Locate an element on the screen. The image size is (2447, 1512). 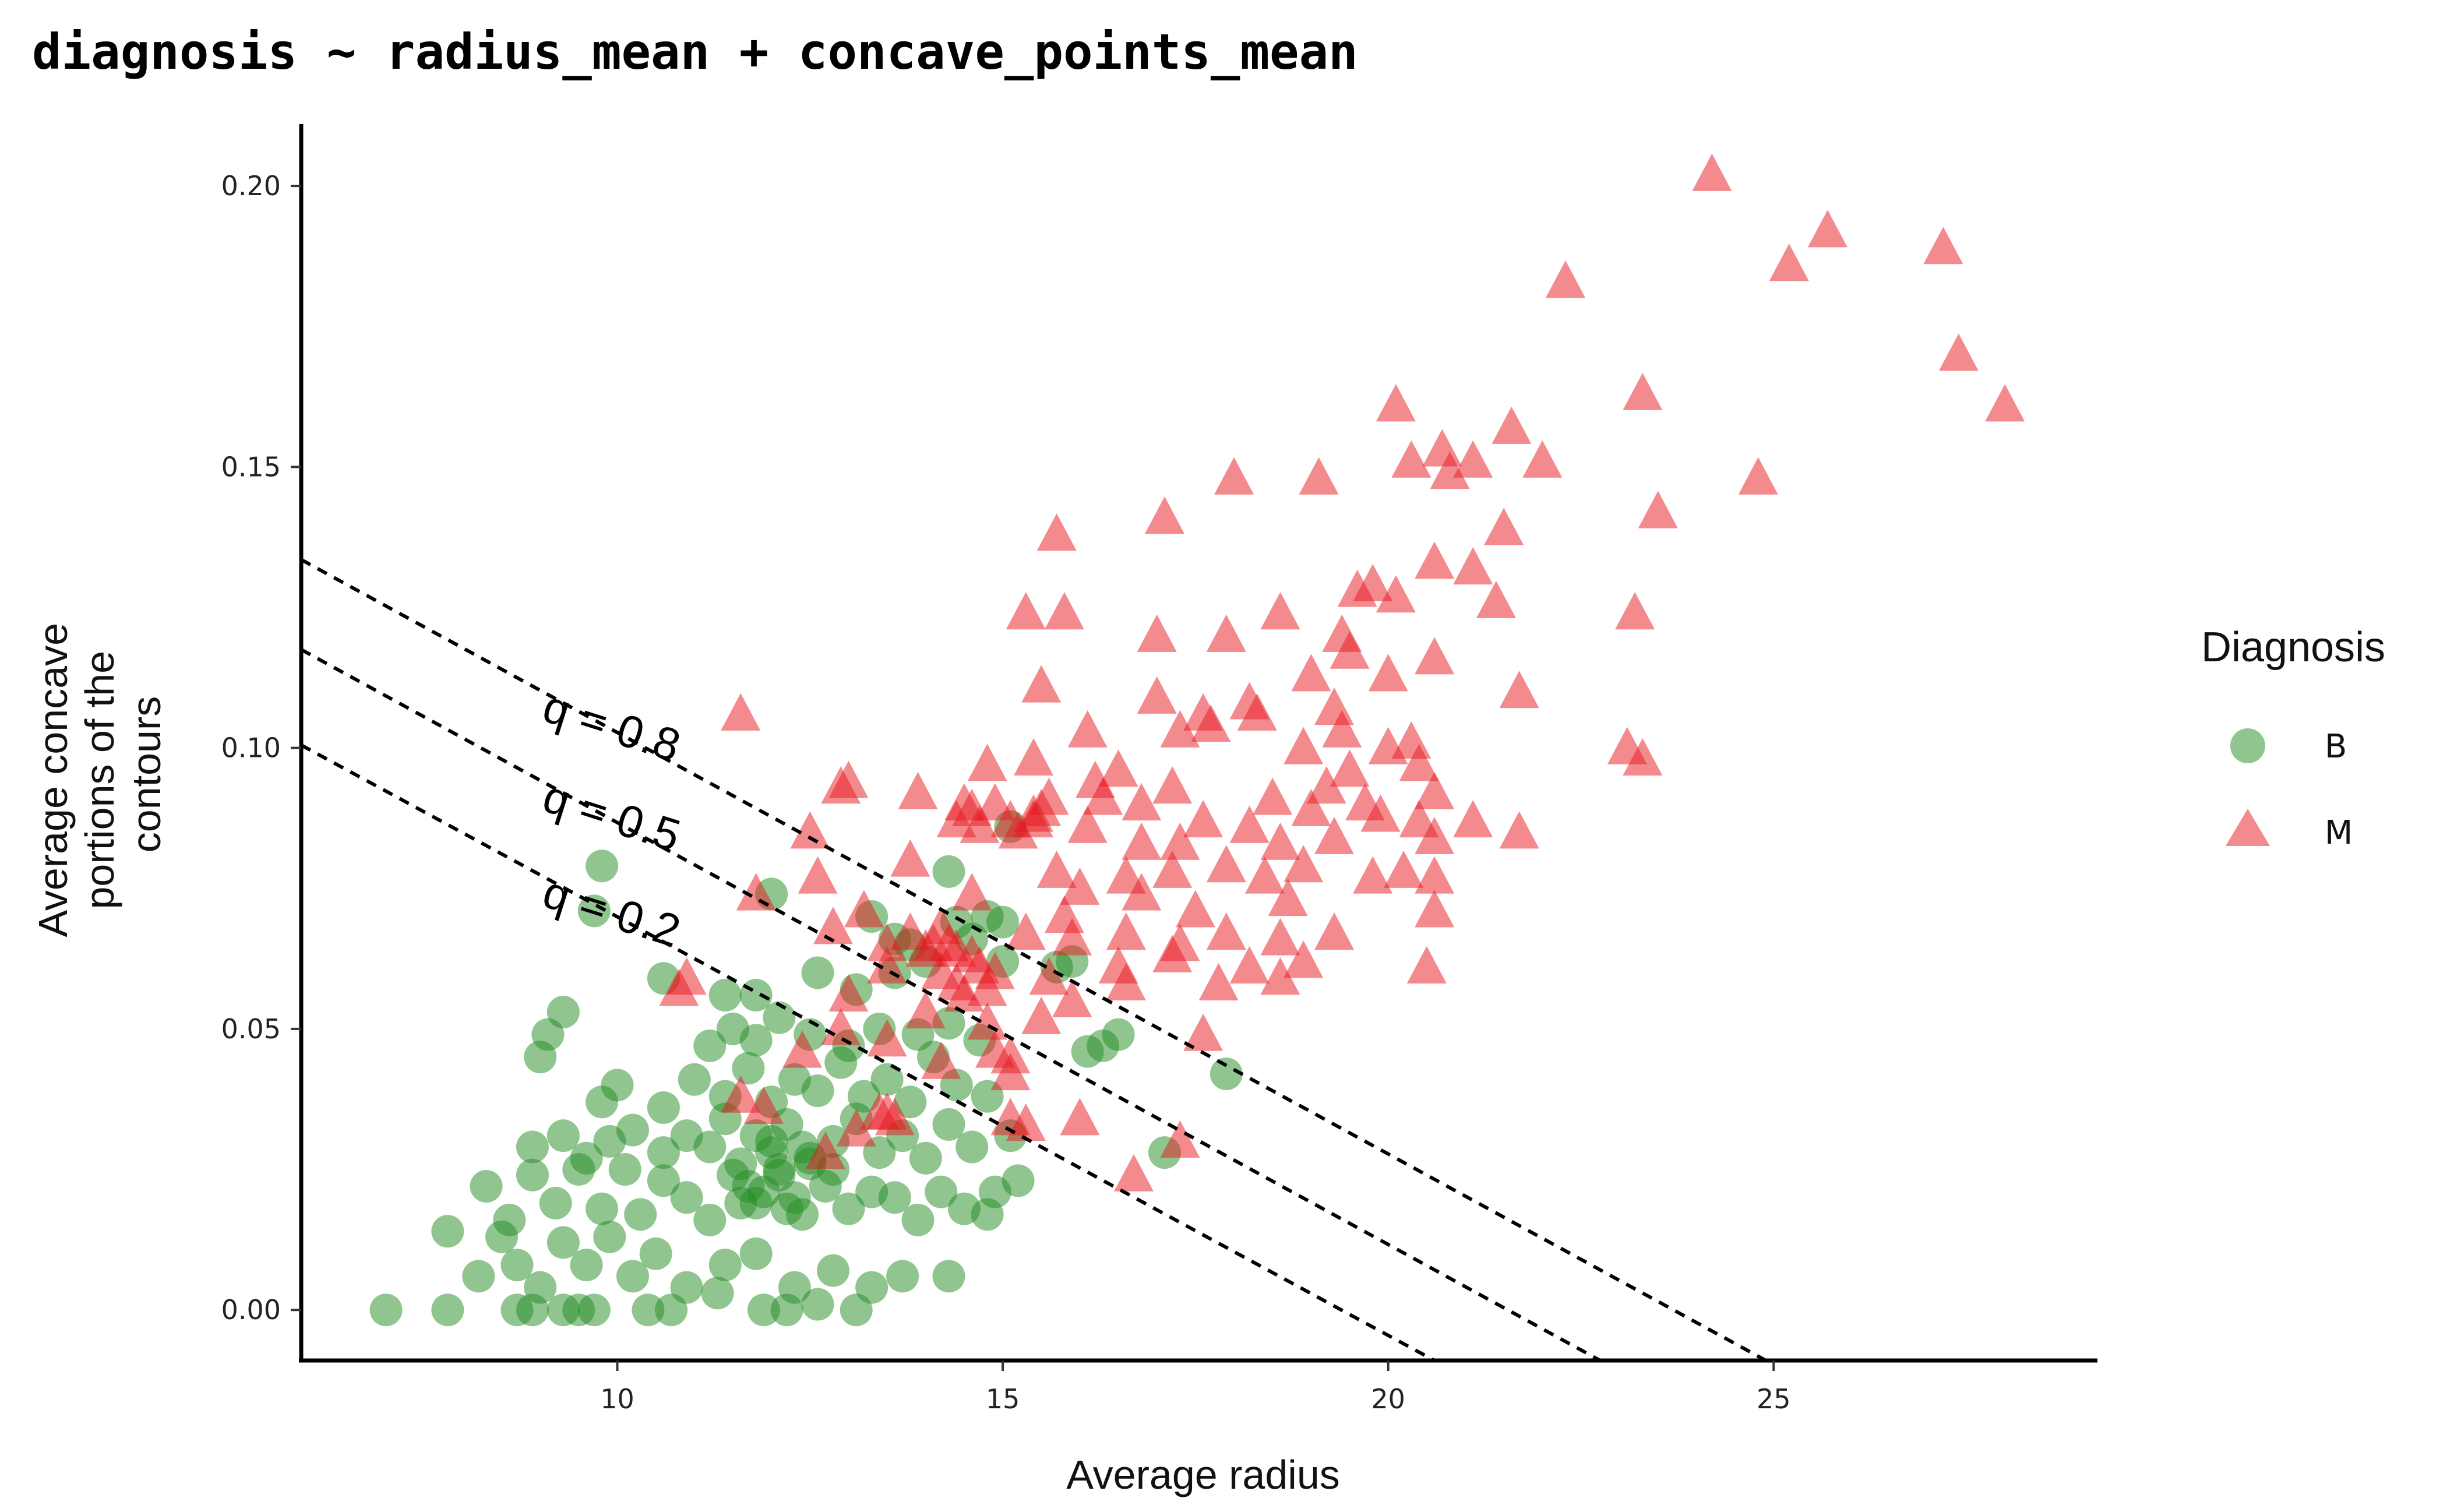
y-tick-label: 0.20 is located at coordinates (251, 186).